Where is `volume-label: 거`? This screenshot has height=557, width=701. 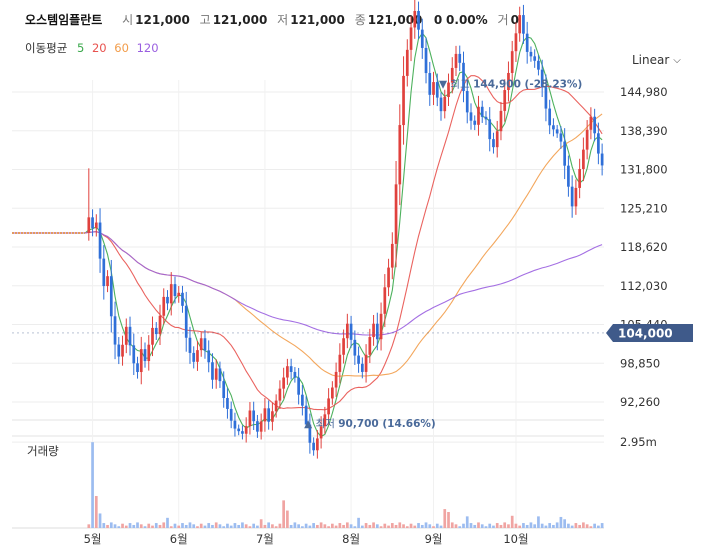 volume-label: 거 is located at coordinates (503, 20).